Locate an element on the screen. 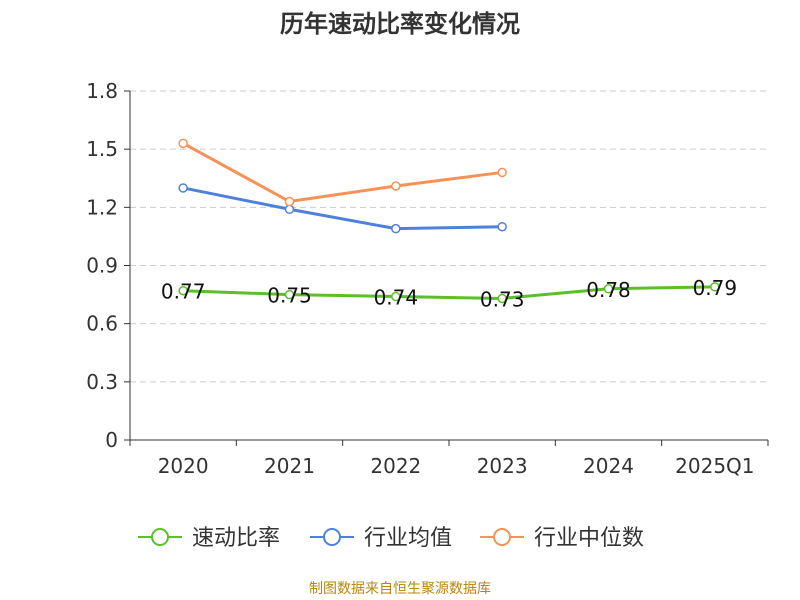 The height and width of the screenshot is (600, 800). data-label: 0.74 is located at coordinates (396, 298).